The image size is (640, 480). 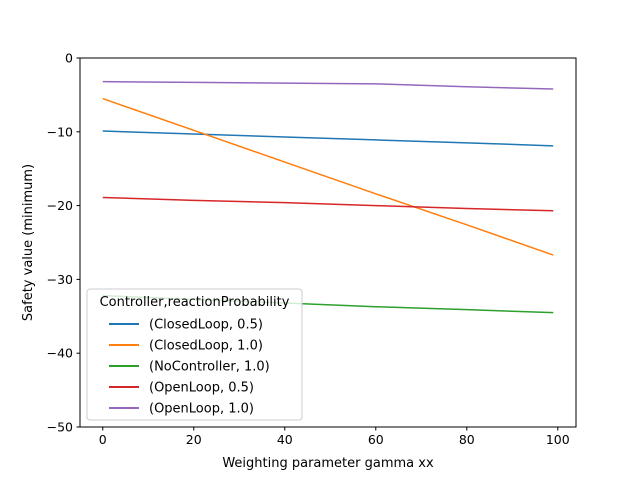 What do you see at coordinates (558, 439) in the screenshot?
I see `x-tick-label: 100` at bounding box center [558, 439].